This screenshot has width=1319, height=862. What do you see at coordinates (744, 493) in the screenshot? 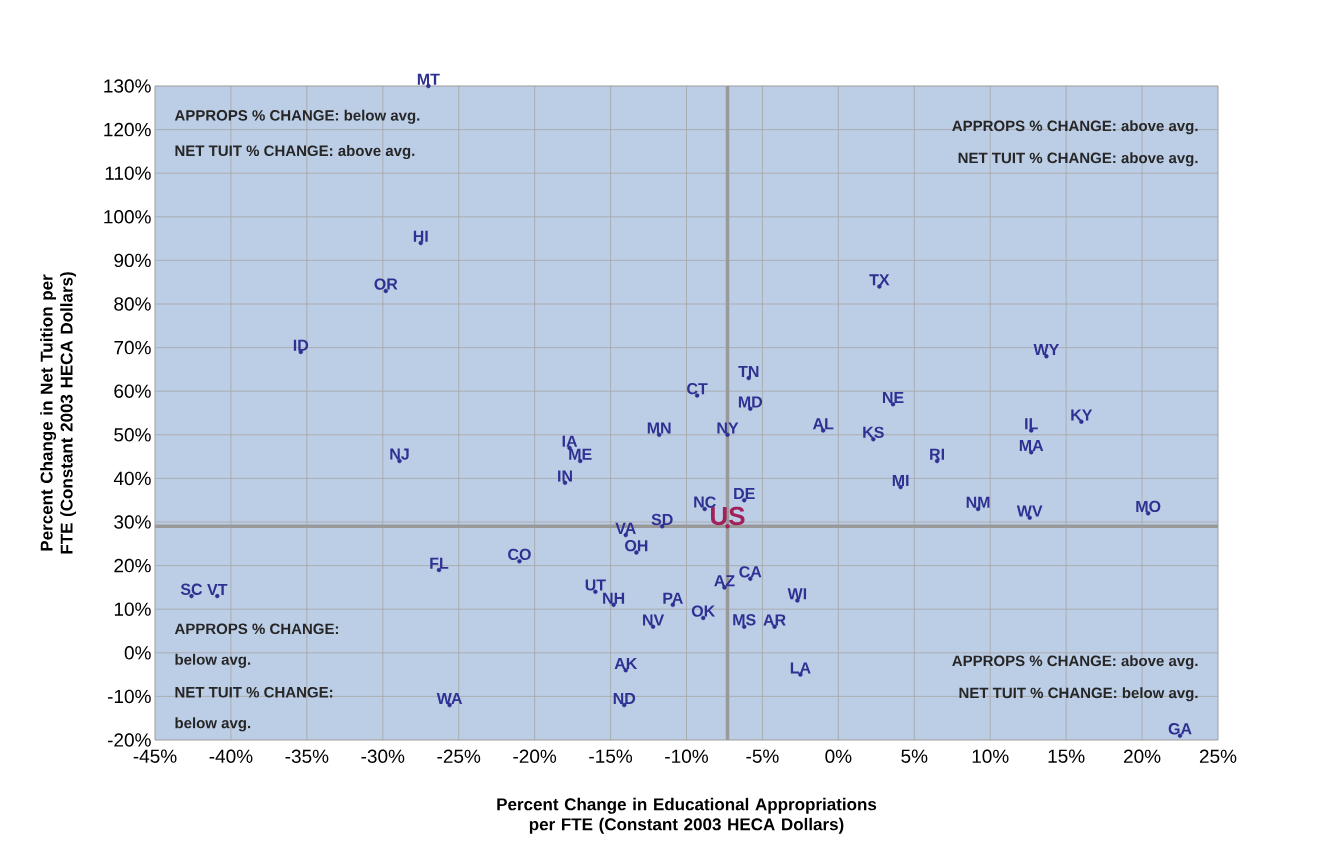
I see `data-label: DE` at bounding box center [744, 493].